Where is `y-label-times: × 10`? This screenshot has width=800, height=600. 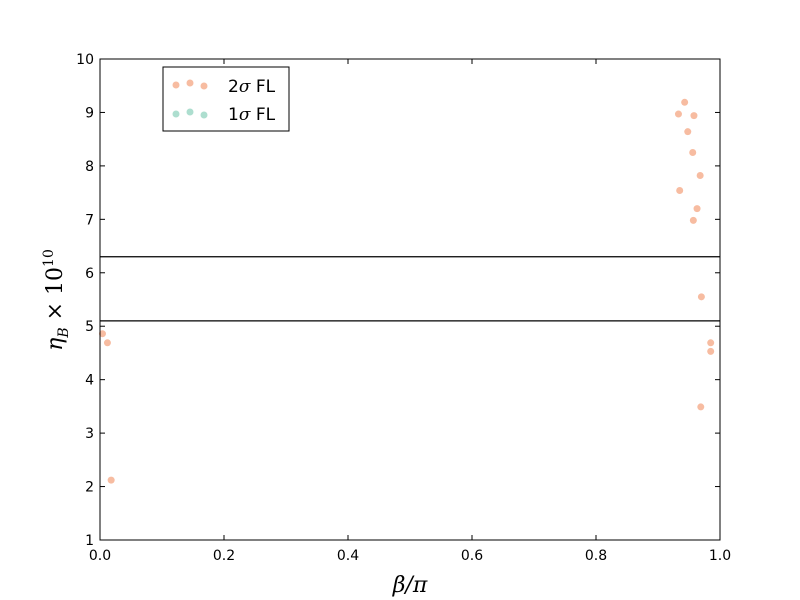
y-label-times: × 10 is located at coordinates (55, 297).